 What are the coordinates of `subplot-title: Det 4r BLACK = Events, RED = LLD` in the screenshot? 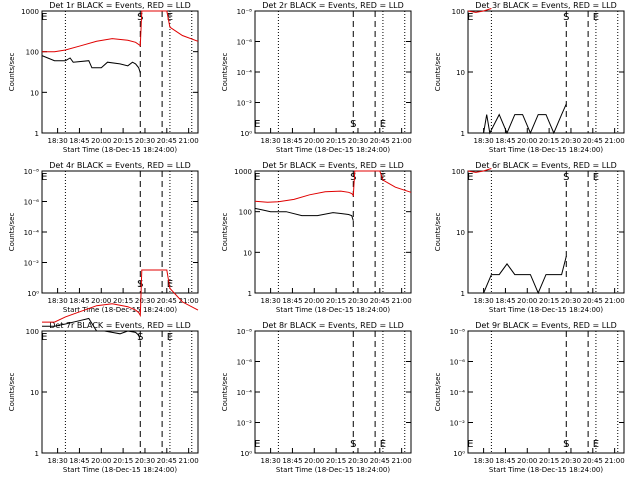 It's located at (120, 165).